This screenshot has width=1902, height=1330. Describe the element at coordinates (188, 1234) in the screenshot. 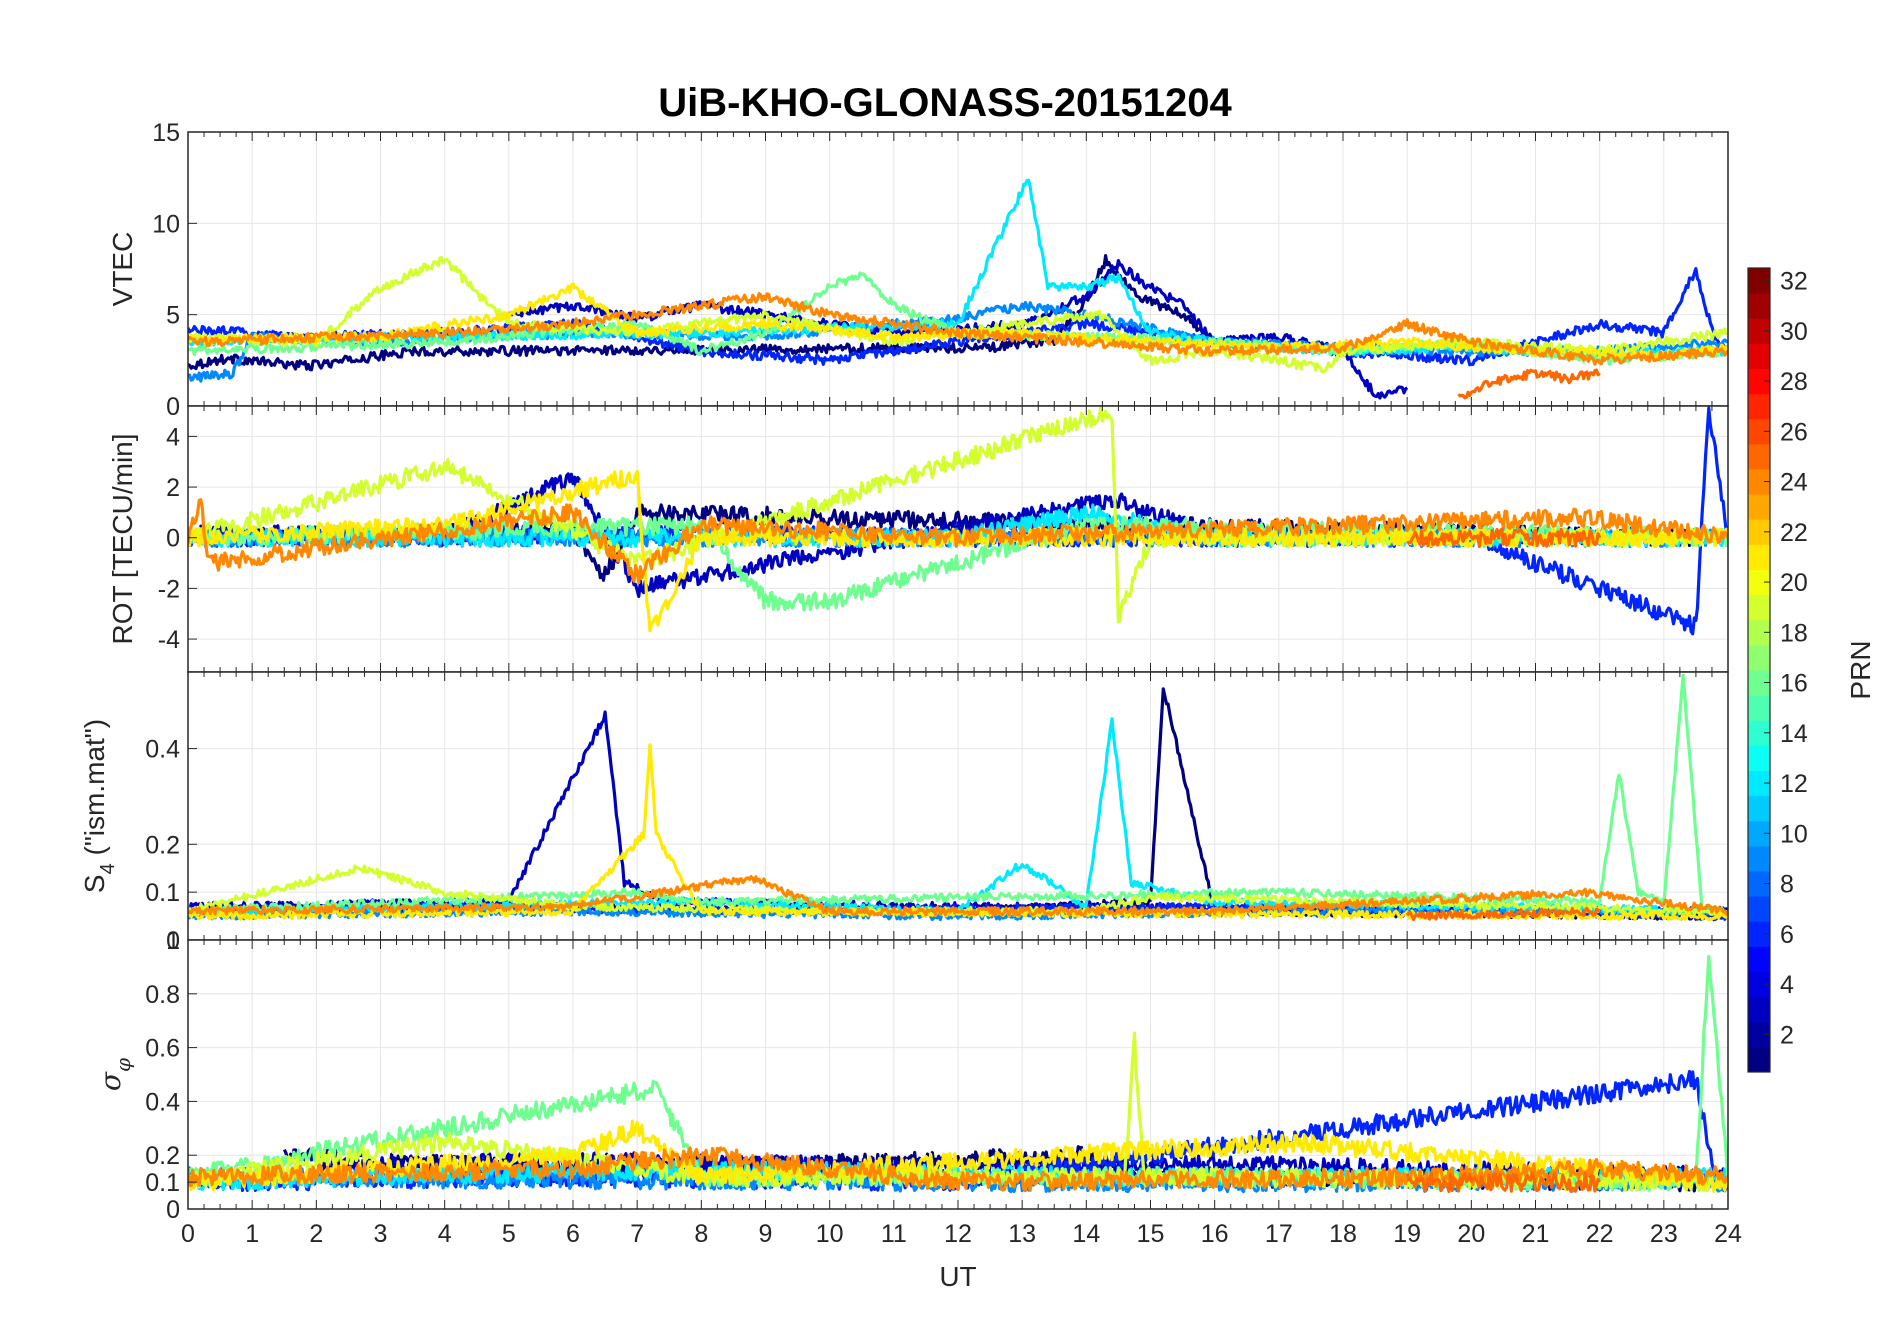

I see `x-tick-label: 0` at that location.